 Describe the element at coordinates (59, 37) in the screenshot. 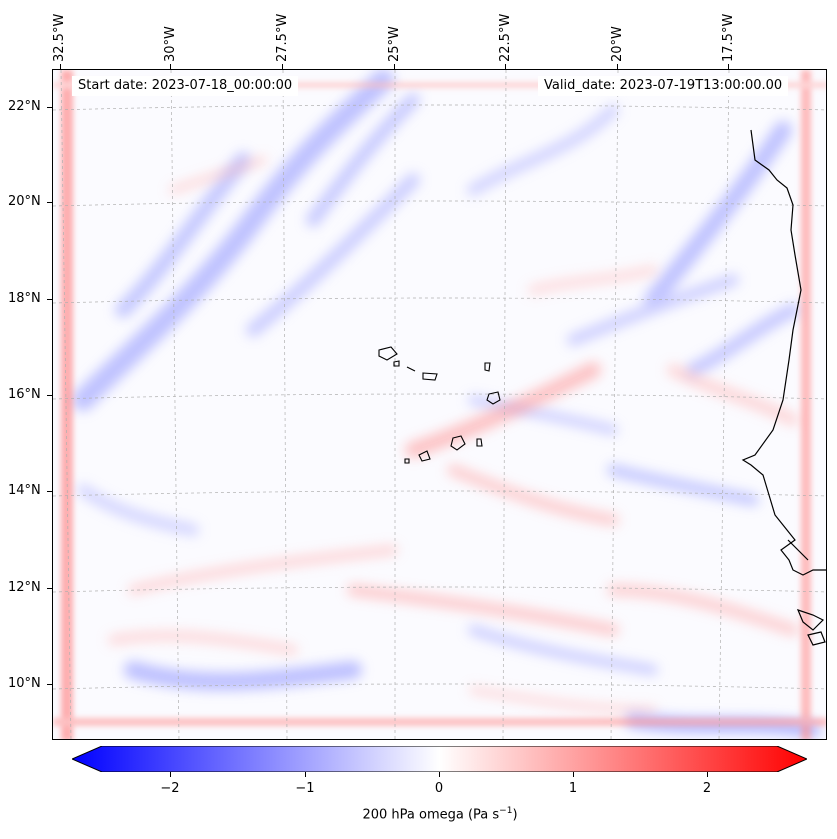

I see `lon-tick-label: 32.5°W` at that location.